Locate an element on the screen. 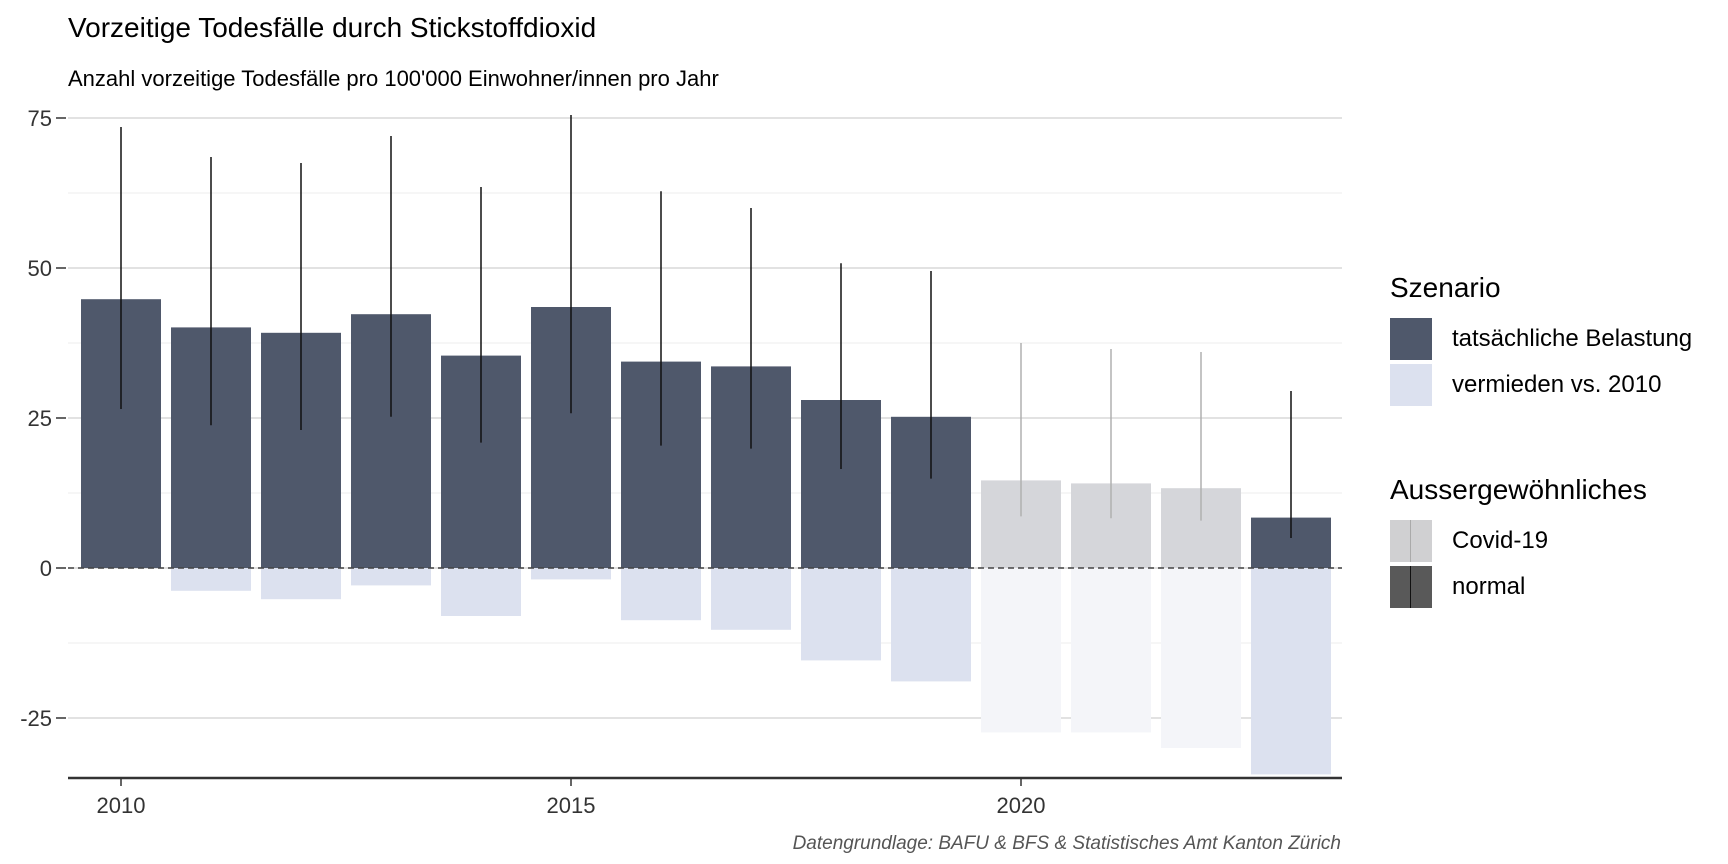 The height and width of the screenshot is (864, 1728). x-tick-label: 2020 is located at coordinates (1021, 805).